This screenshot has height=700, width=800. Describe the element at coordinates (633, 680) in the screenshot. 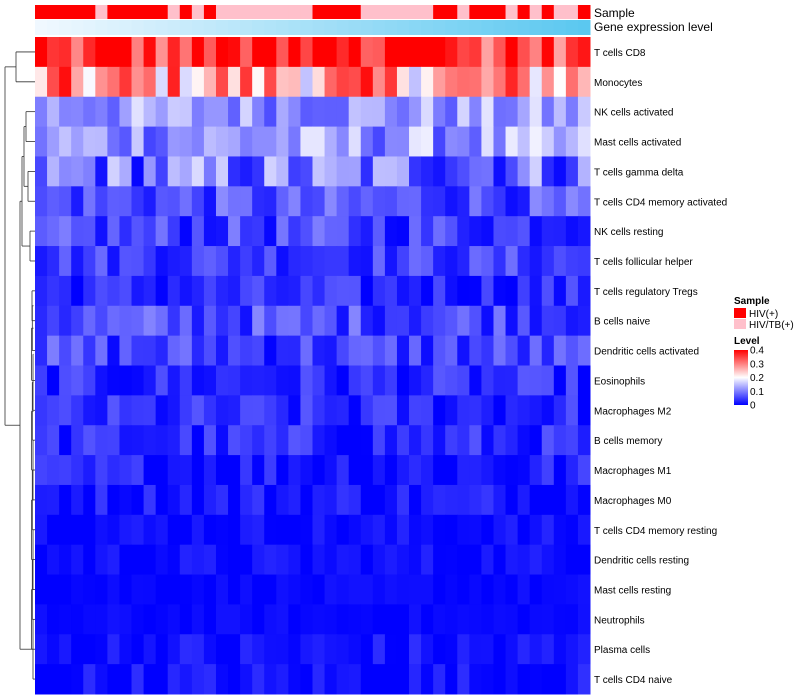

I see `row-label: T cells CD4 naive` at that location.